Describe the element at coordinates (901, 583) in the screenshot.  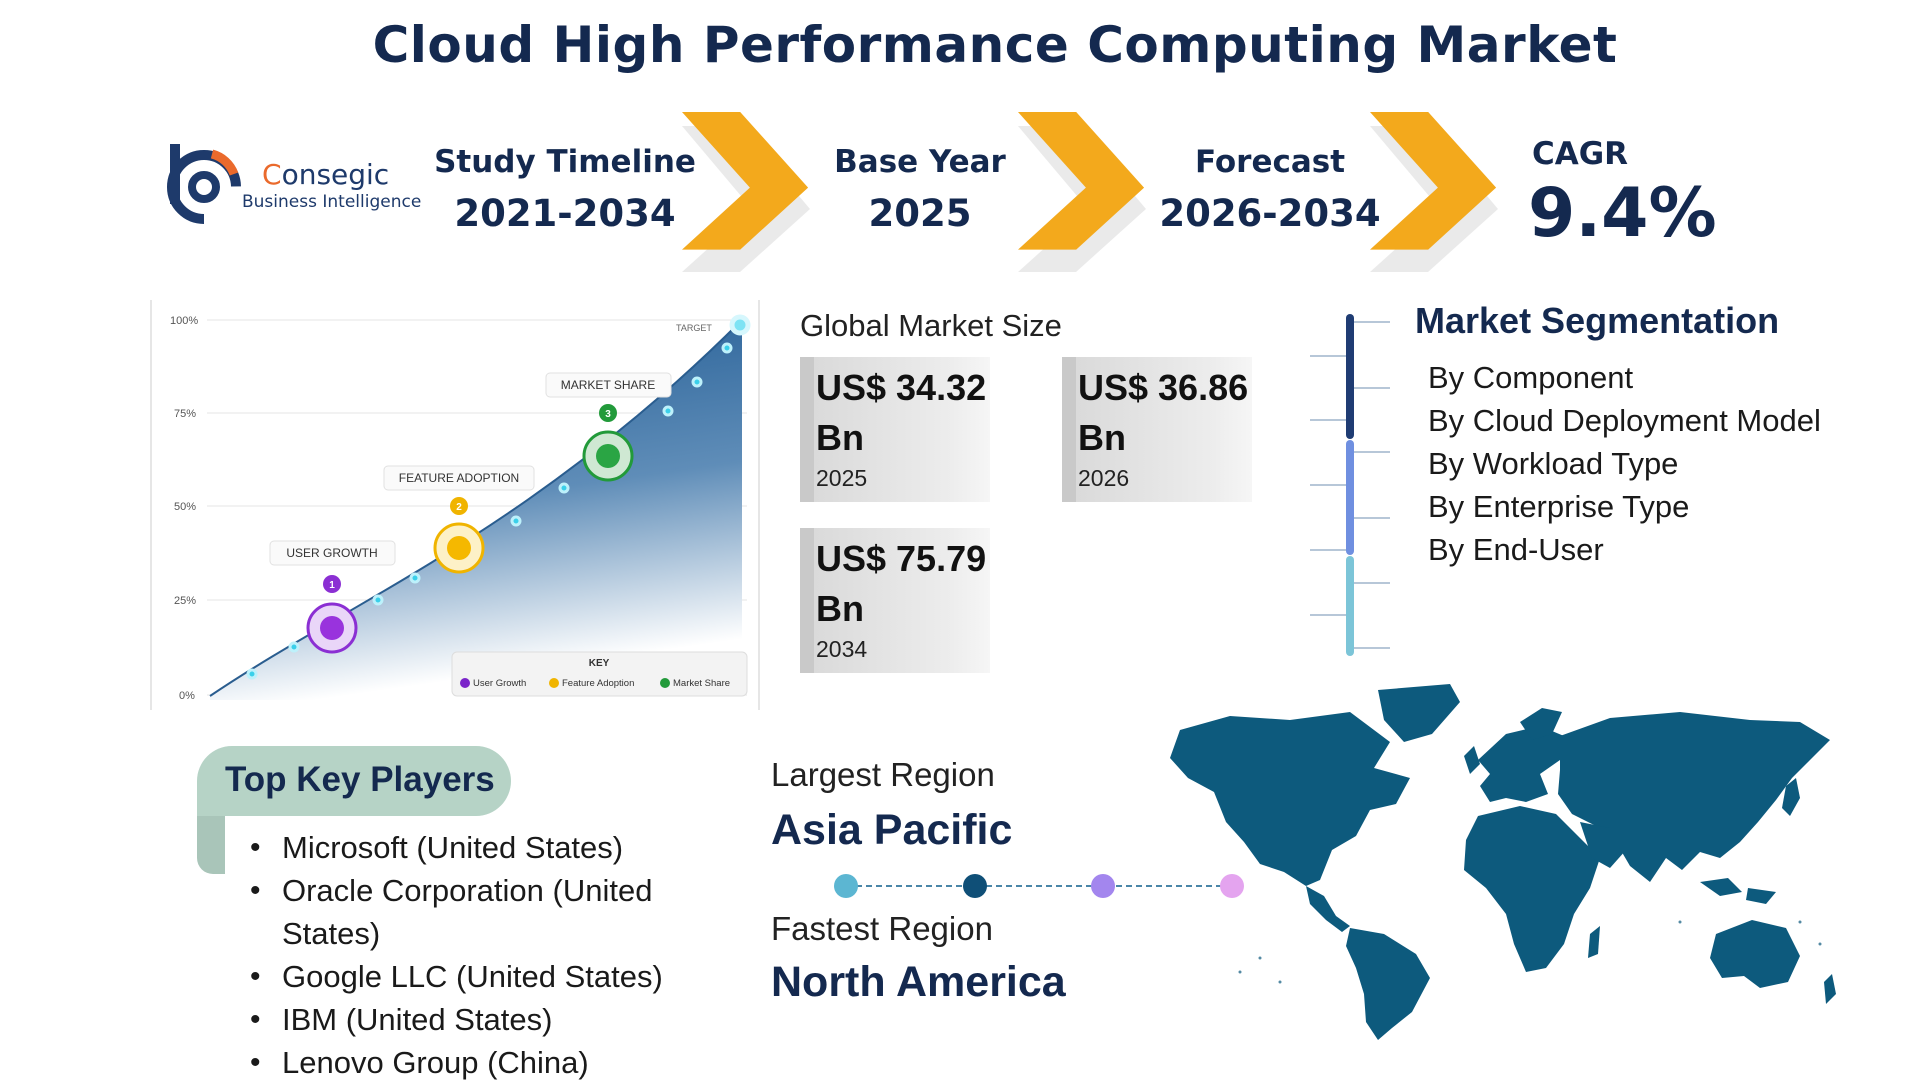
I see `market-size-value: US$ 75.79 Bn` at that location.